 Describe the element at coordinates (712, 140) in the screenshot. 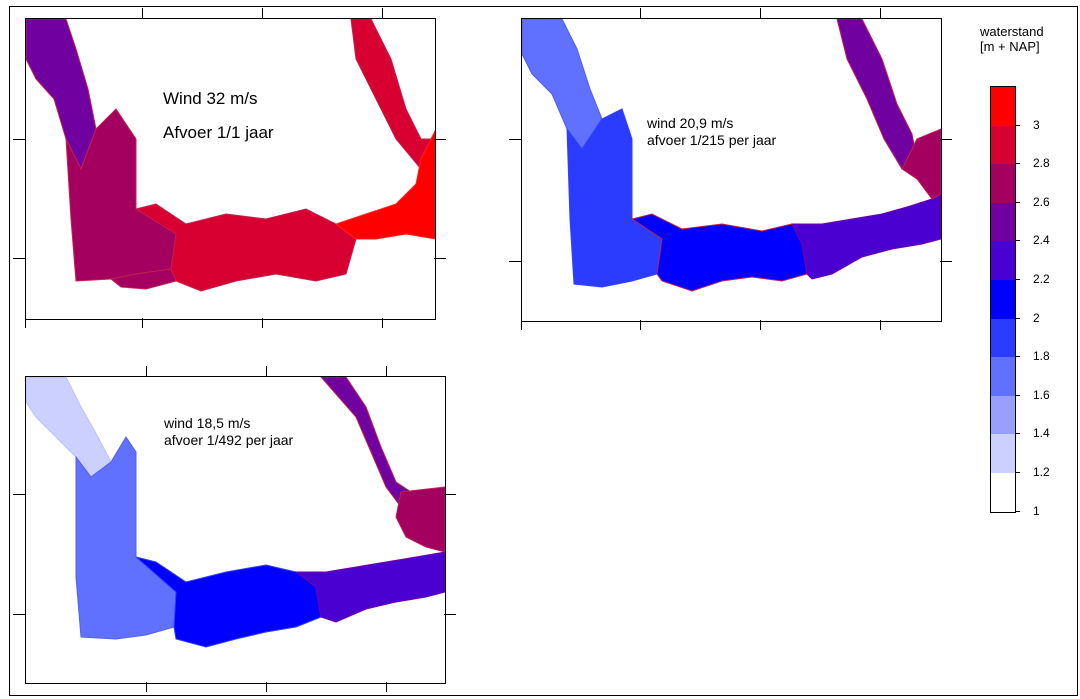

I see `panel-2-discharge-label: afvoer 1/215 per jaar` at that location.